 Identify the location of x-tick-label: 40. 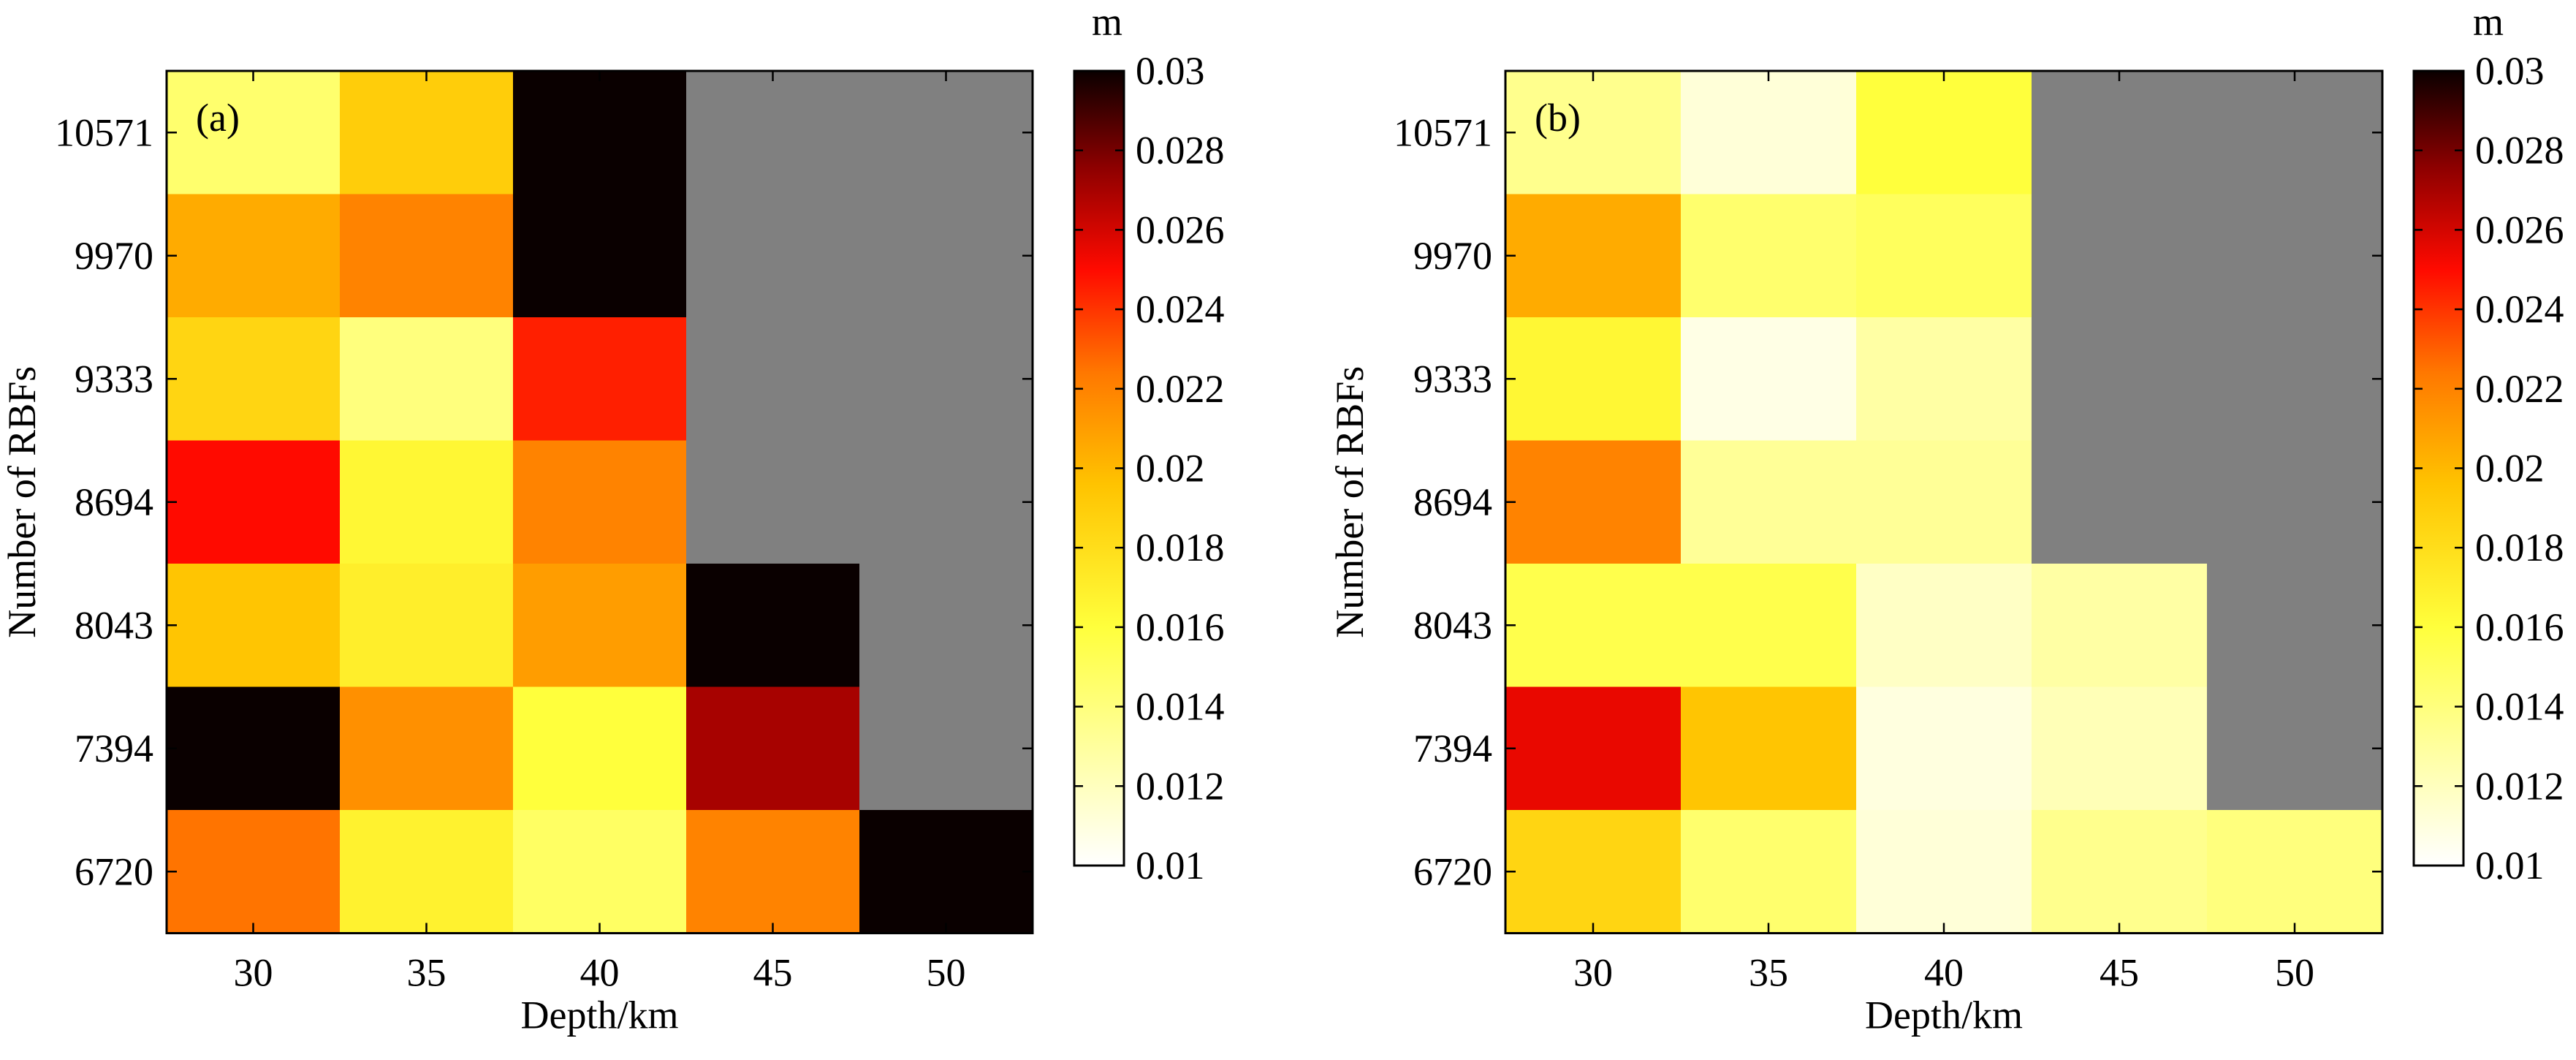
(600, 973).